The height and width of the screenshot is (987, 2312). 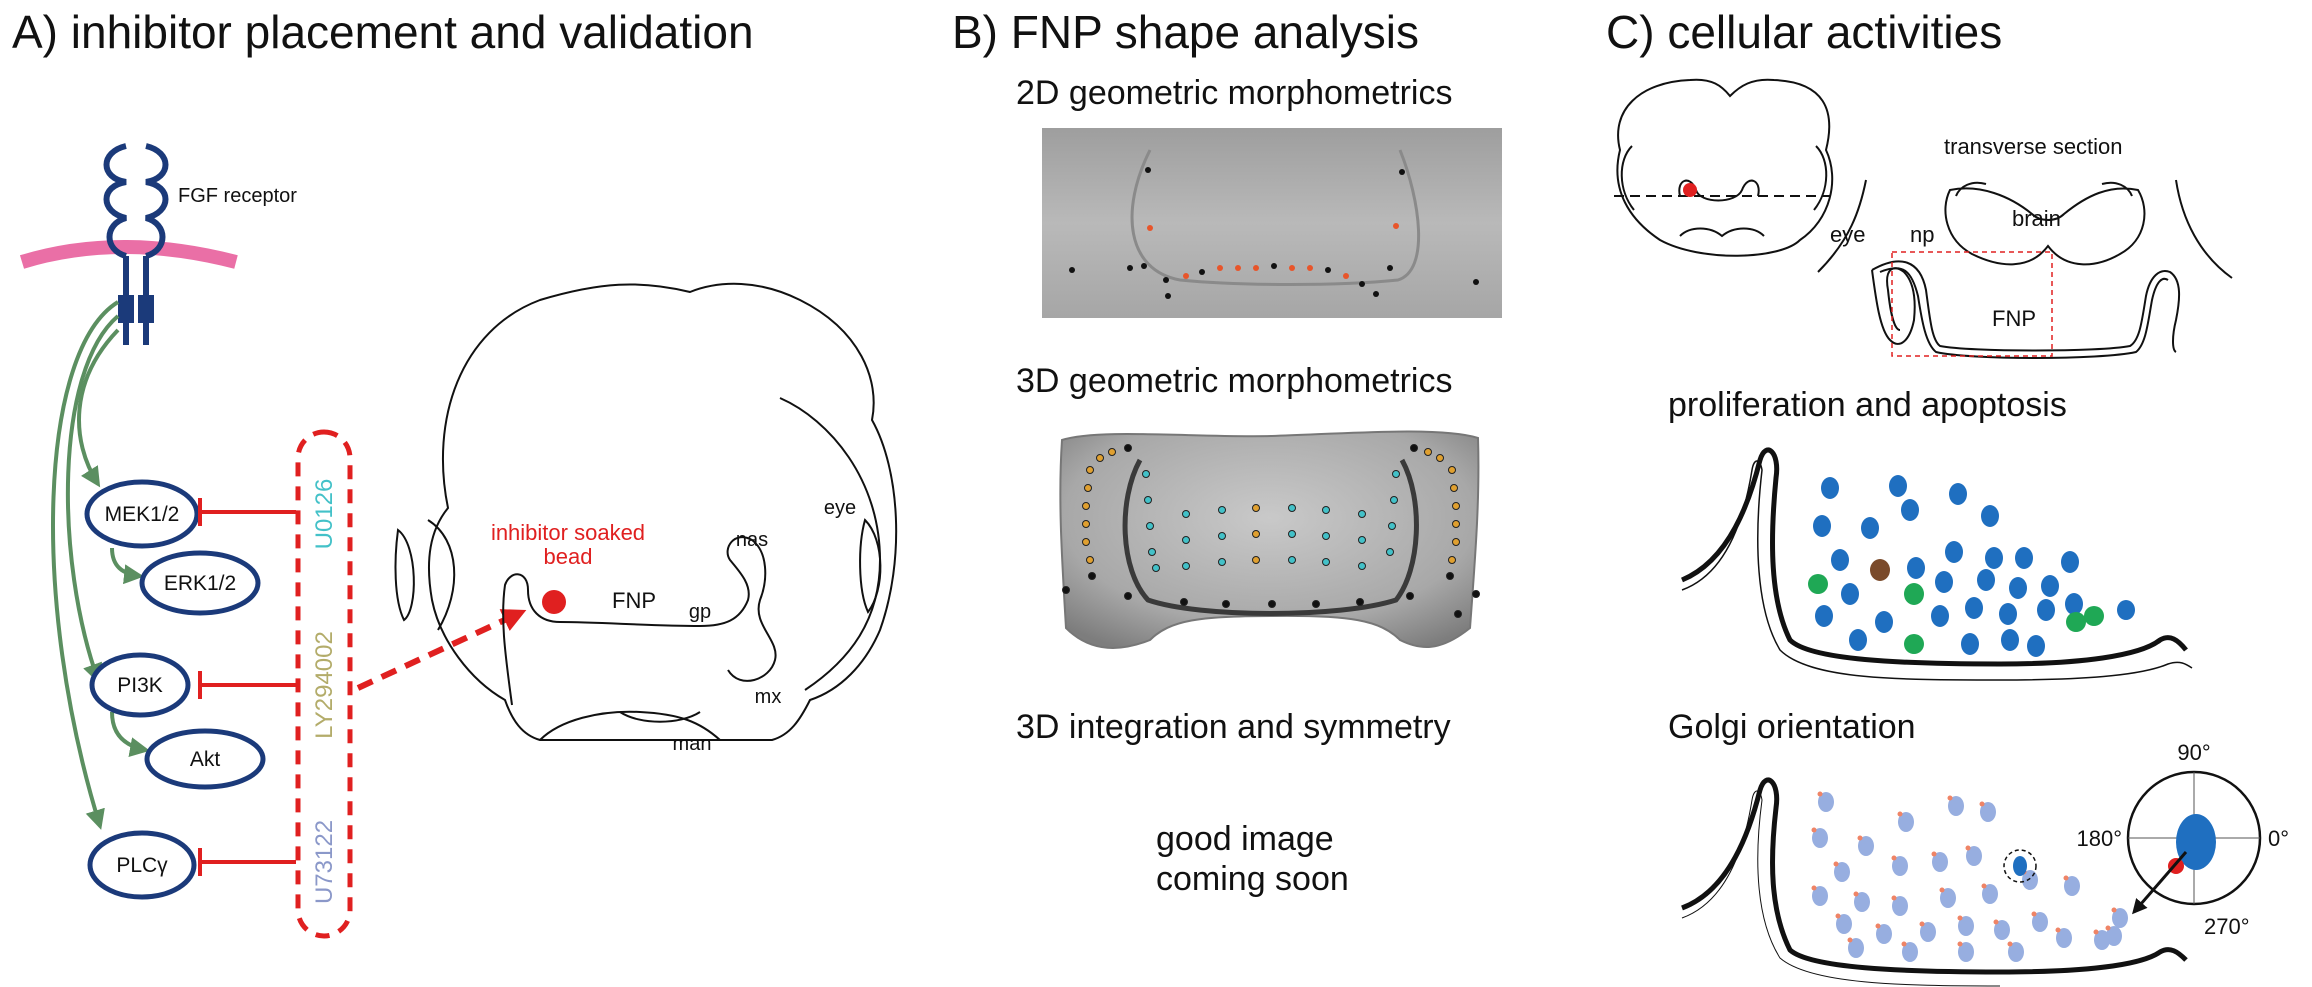 I want to click on receptor-label: FGF receptor, so click(x=237, y=196).